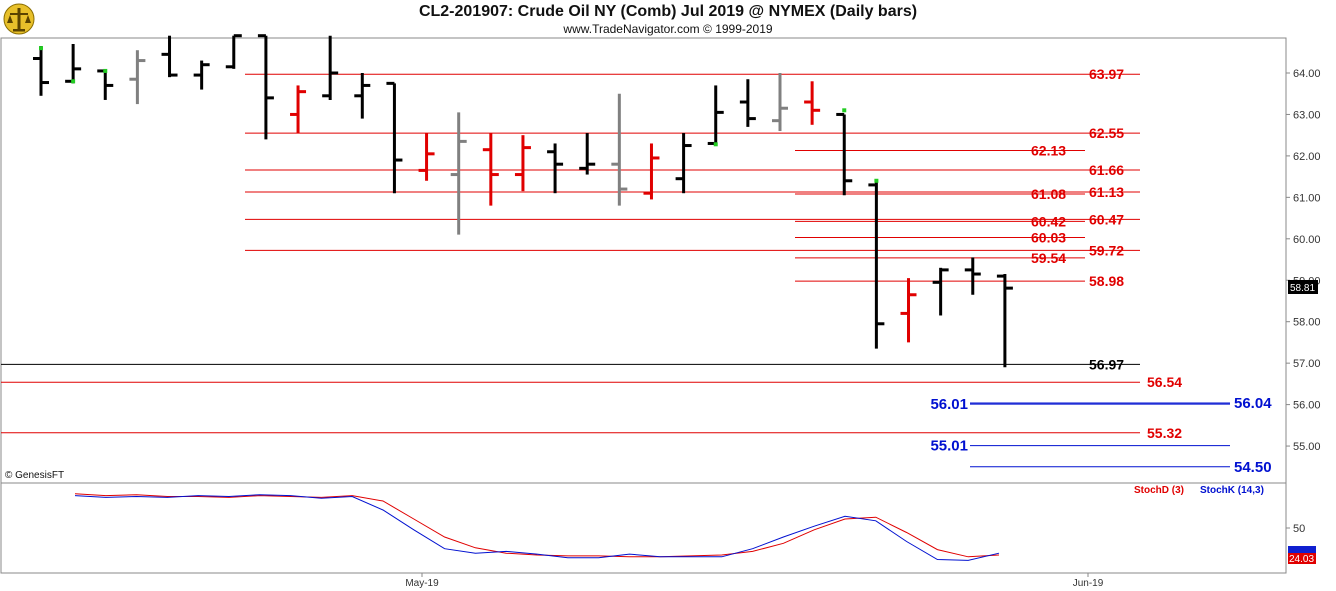 This screenshot has width=1336, height=591. I want to click on level-label: 56.01, so click(949, 404).